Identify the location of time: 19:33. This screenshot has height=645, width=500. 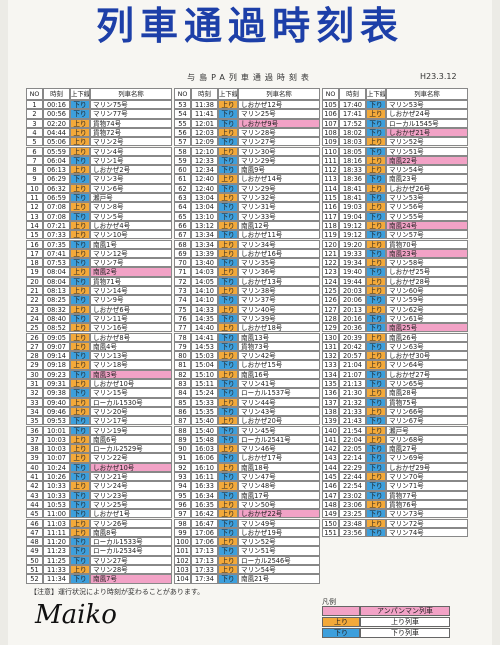
(352, 253).